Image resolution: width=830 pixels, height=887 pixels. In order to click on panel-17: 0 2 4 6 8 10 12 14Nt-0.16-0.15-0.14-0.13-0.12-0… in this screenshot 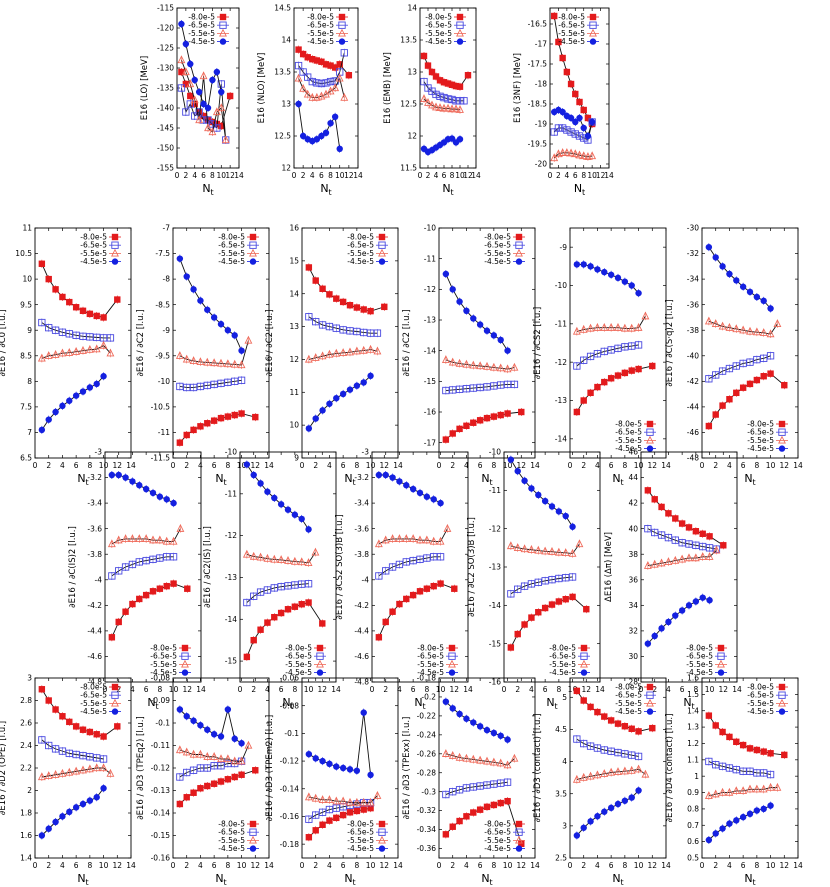, I will do `click(205, 780)`.